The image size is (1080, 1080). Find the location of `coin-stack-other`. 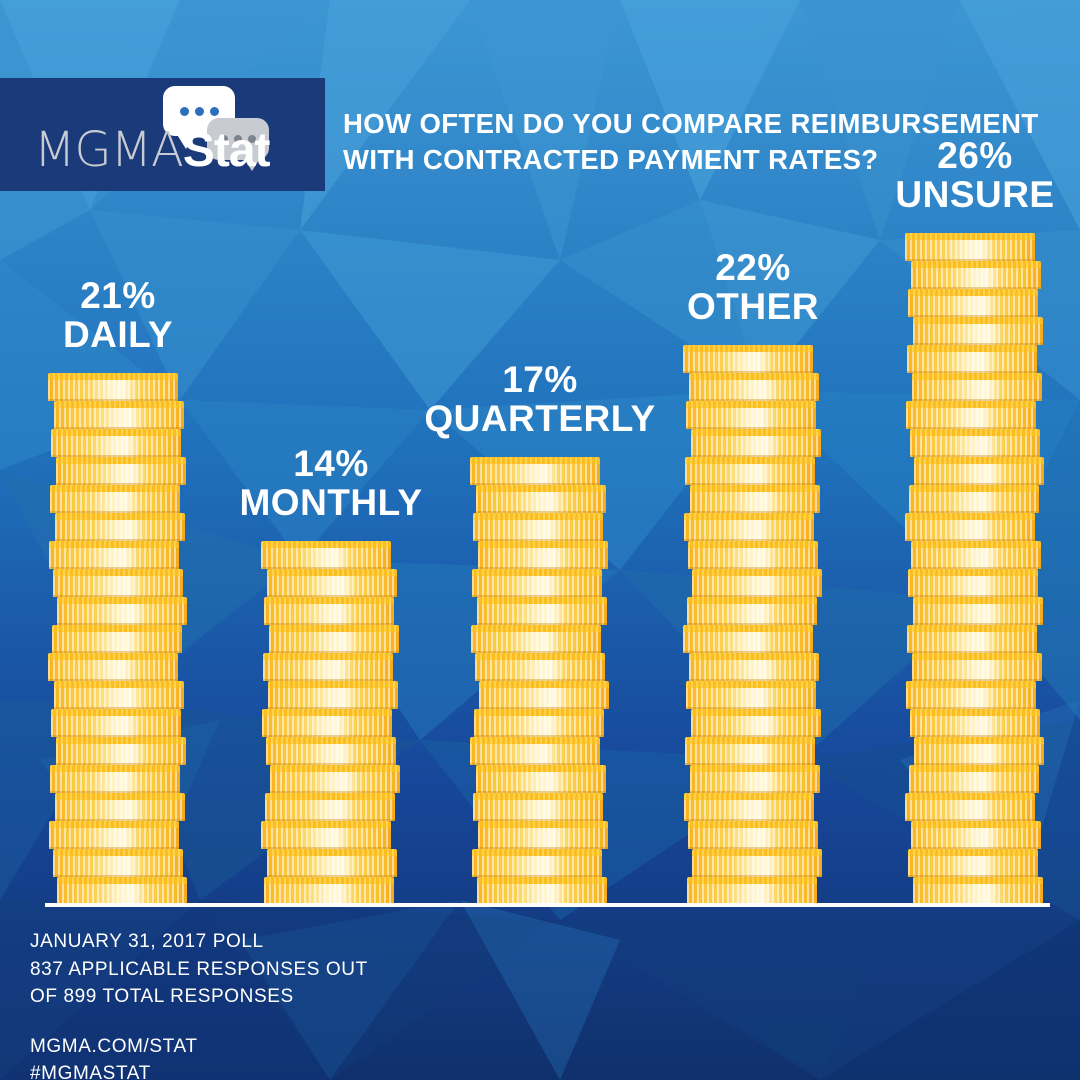

coin-stack-other is located at coordinates (753, 625).